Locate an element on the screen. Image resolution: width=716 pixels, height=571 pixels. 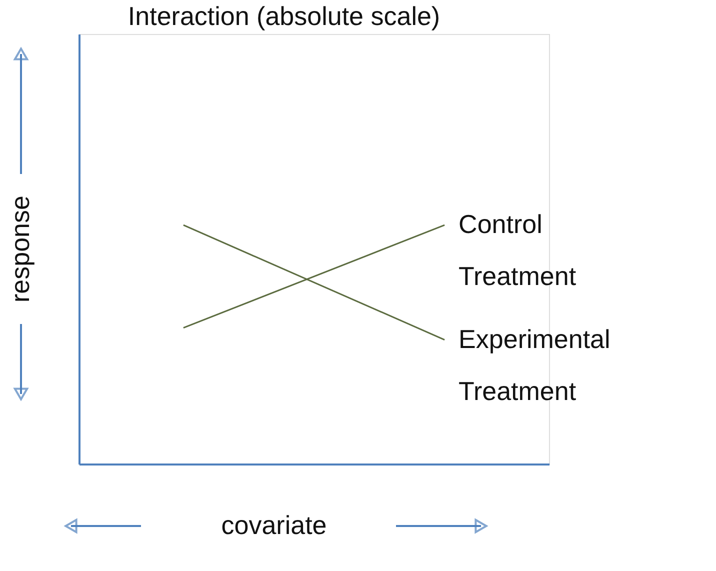
series-label: Control Treatment is located at coordinates (517, 250).